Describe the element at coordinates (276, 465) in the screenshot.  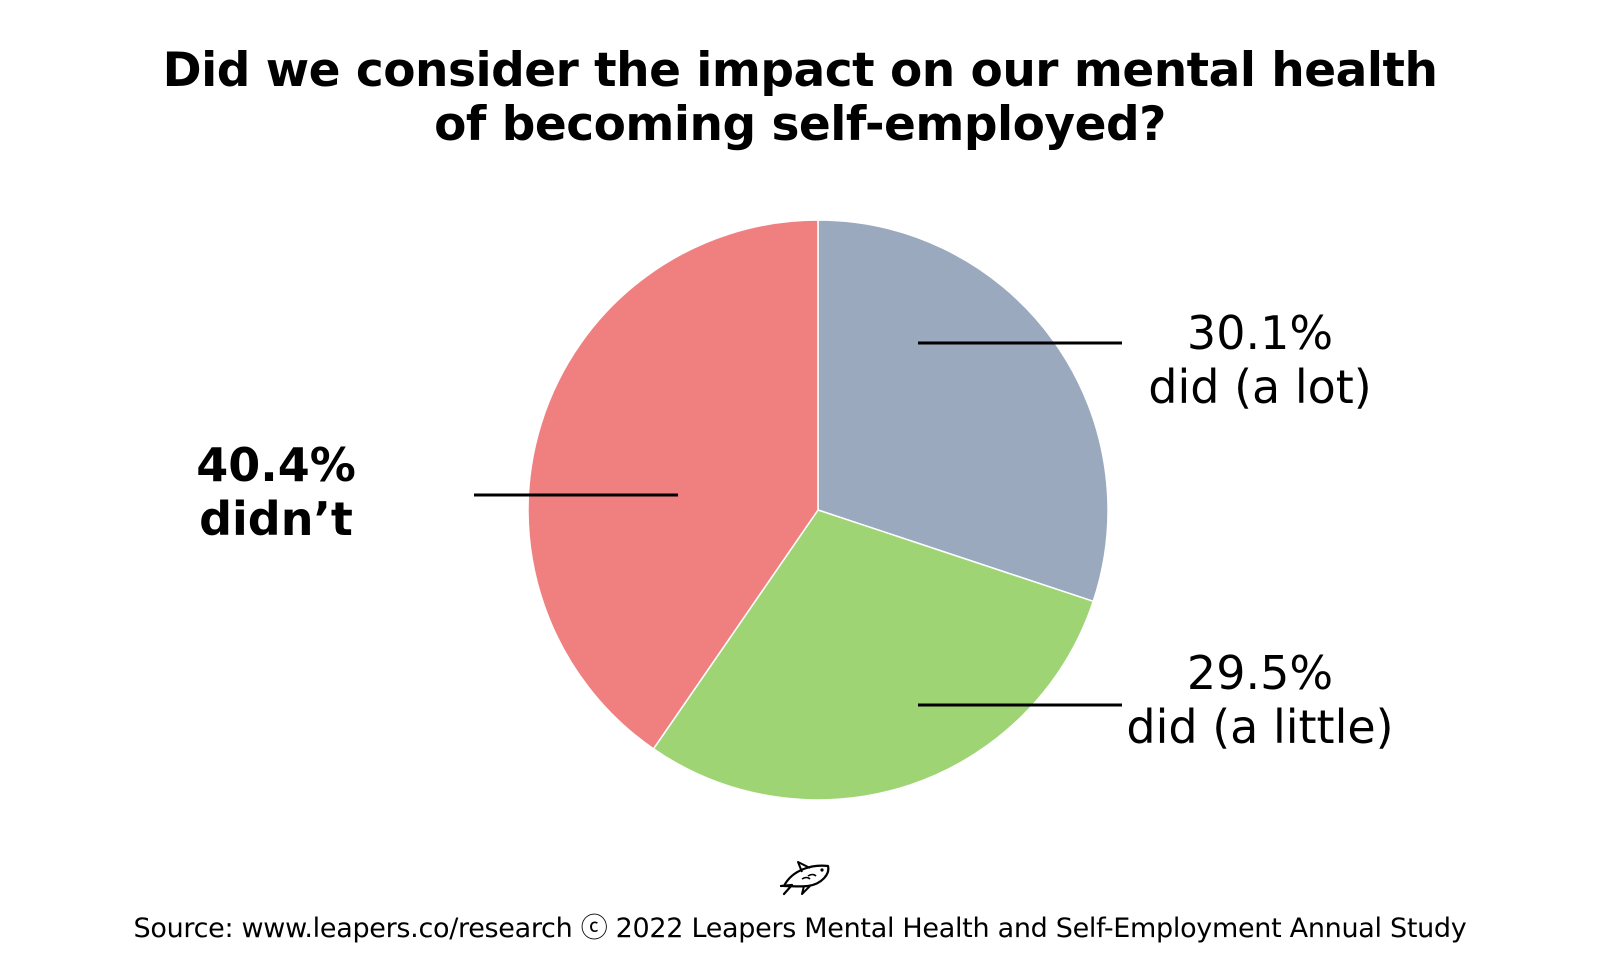
I see `slice-value-label-didnt: 40.4%` at that location.